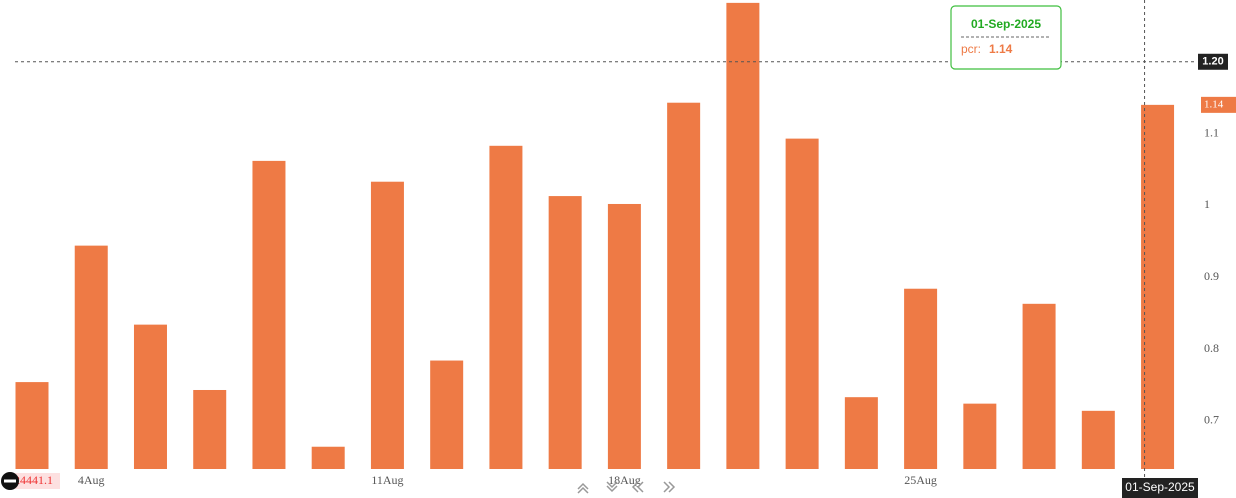 This screenshot has width=1236, height=498. Describe the element at coordinates (91, 480) in the screenshot. I see `x-tick-label: 4Aug` at that location.